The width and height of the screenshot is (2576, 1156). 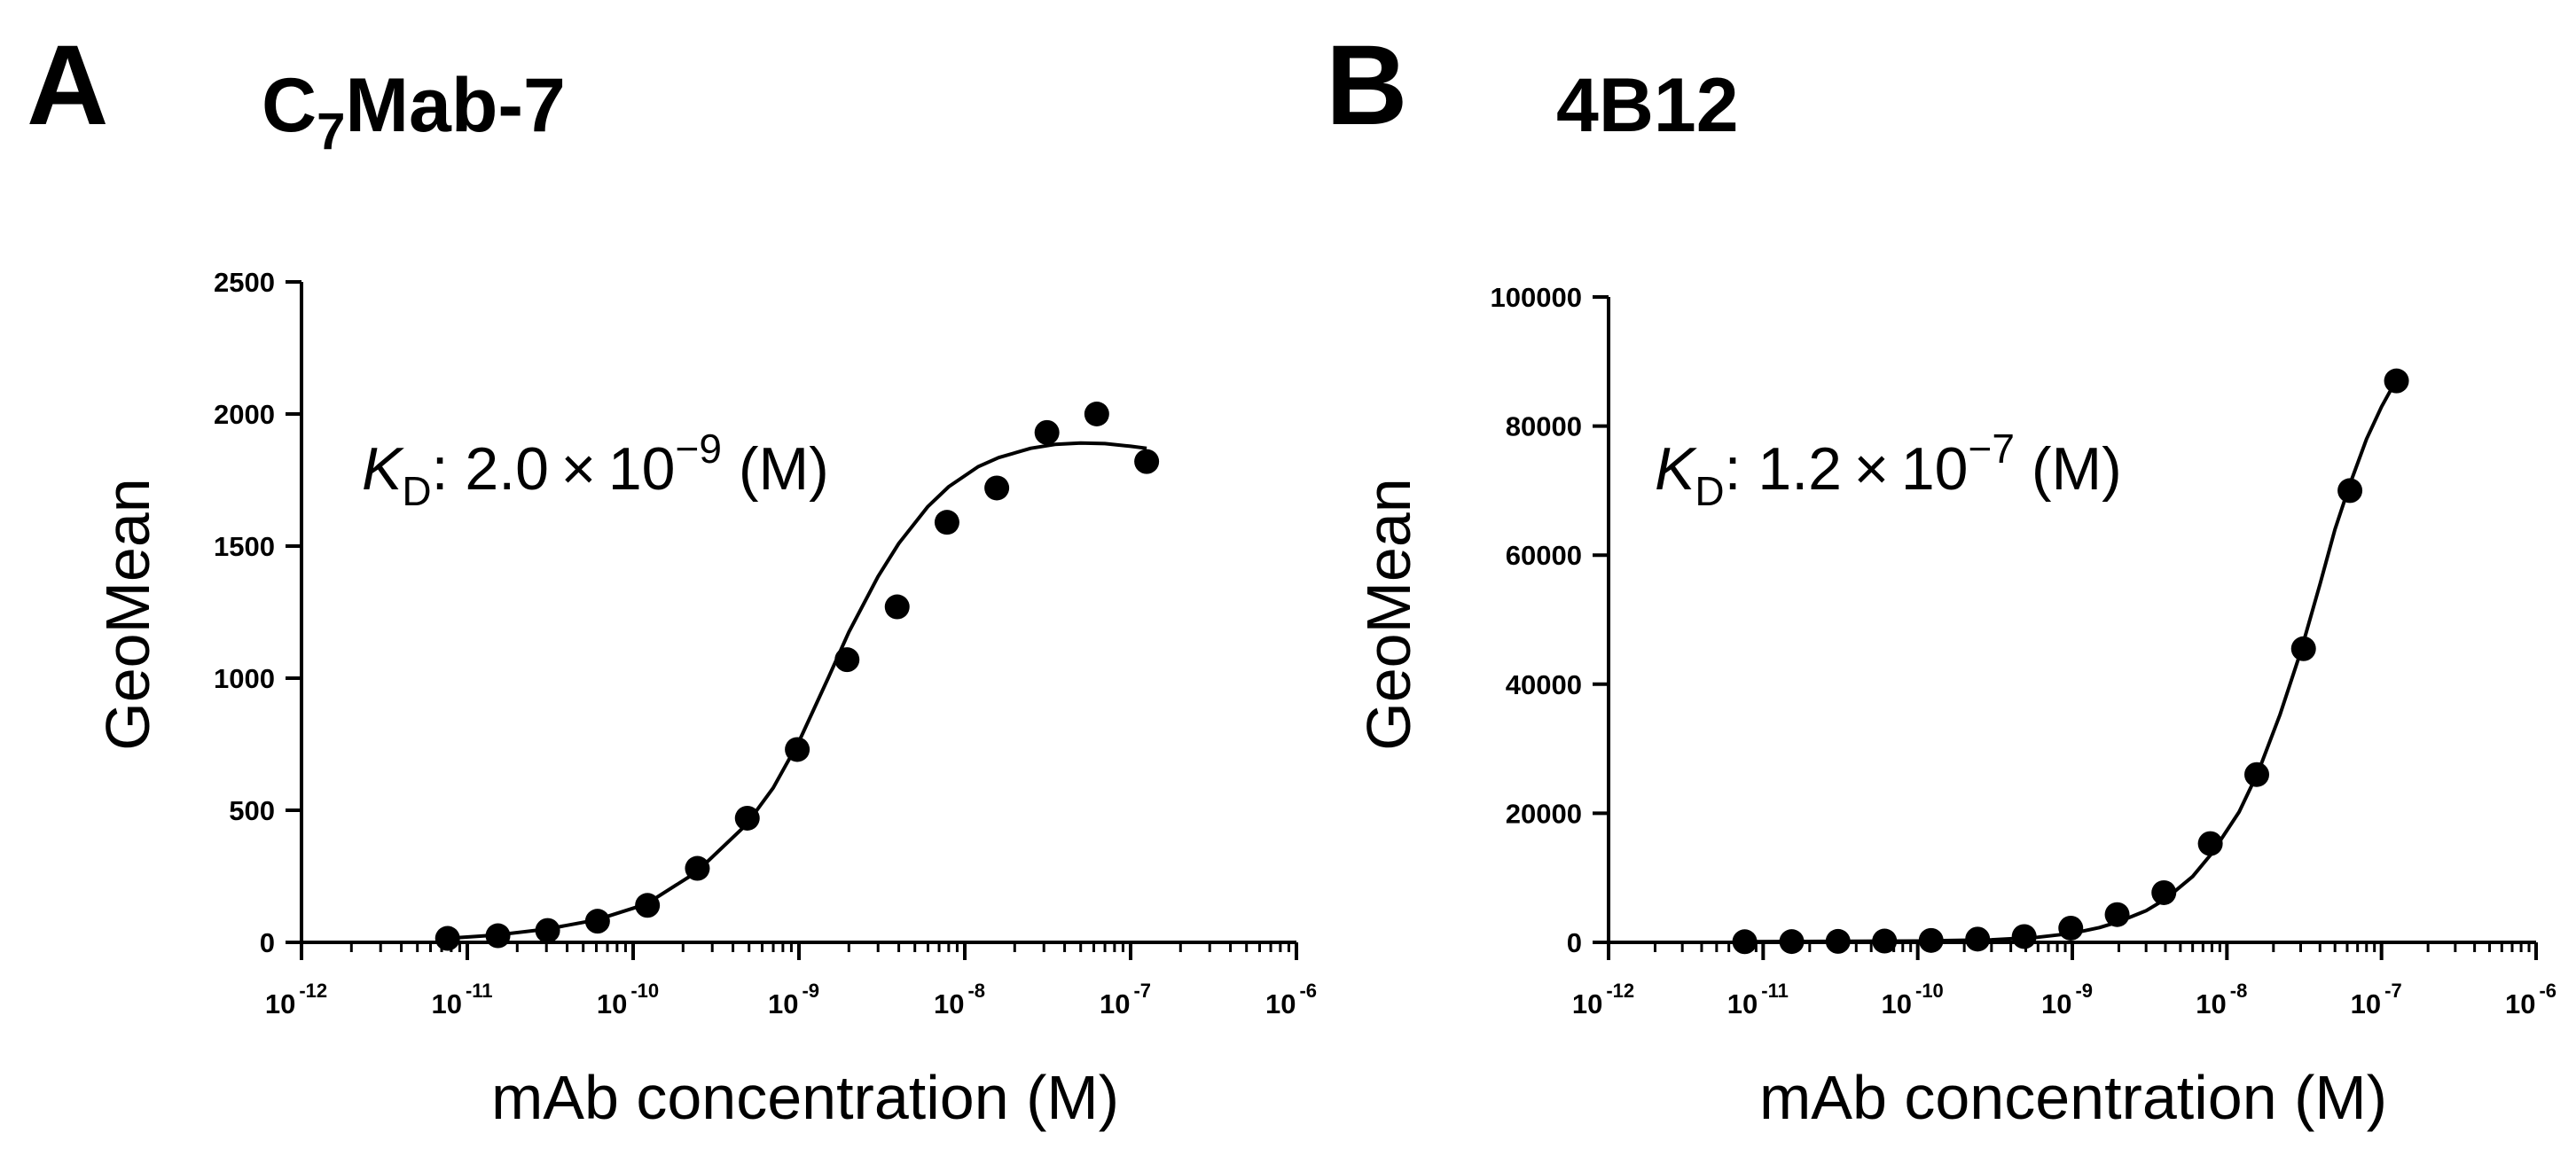 What do you see at coordinates (1620, 991) in the screenshot?
I see `tick-exponent: -12` at bounding box center [1620, 991].